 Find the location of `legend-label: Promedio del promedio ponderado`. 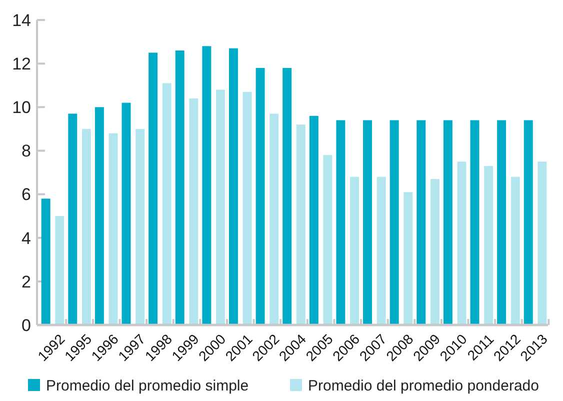

legend-label: Promedio del promedio ponderado is located at coordinates (423, 385).